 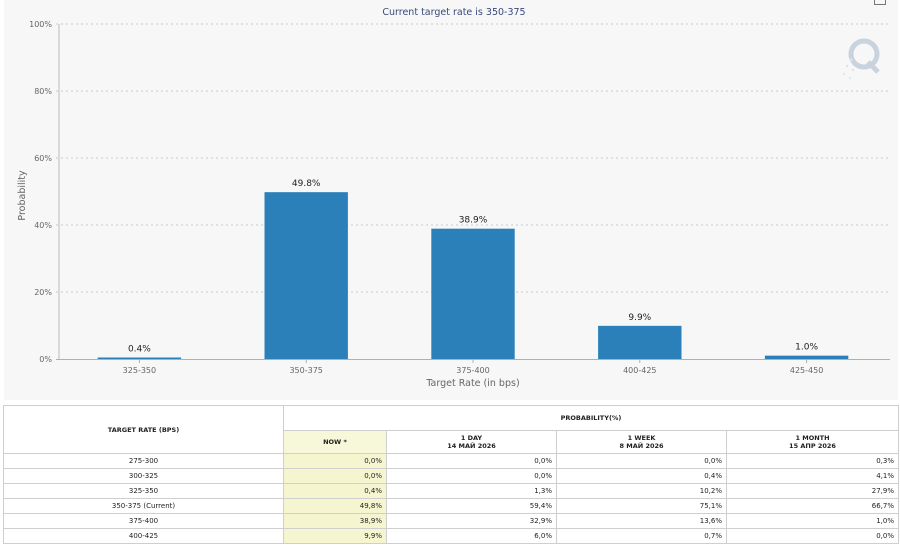 What do you see at coordinates (335, 536) in the screenshot?
I see `table-cell-now: 9,9%` at bounding box center [335, 536].